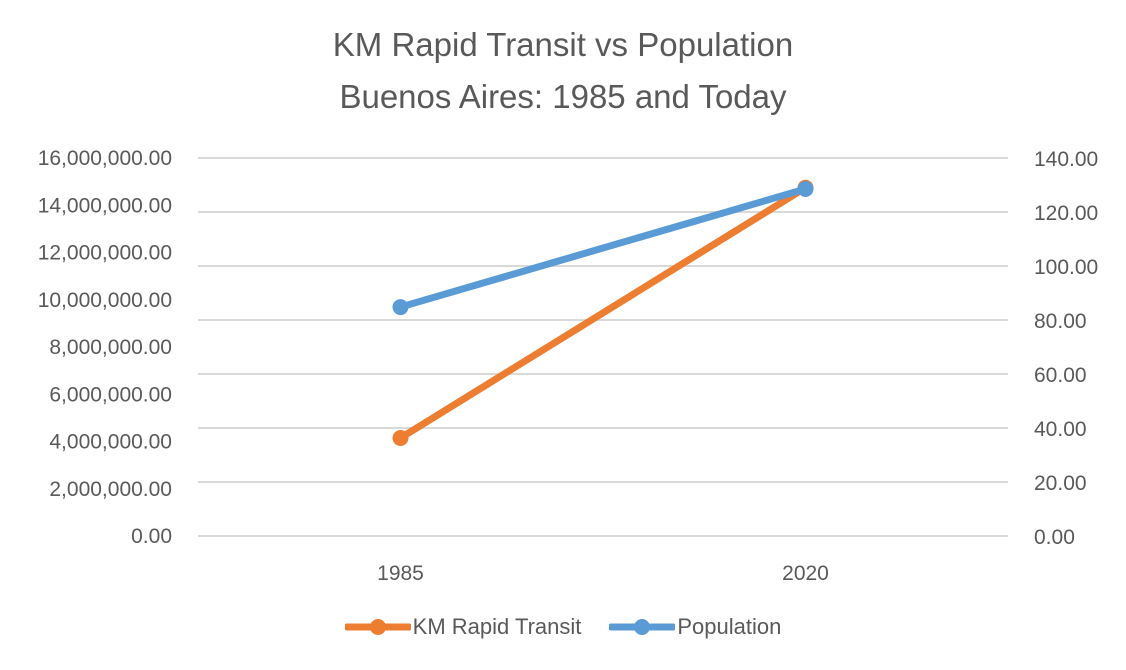 Image resolution: width=1126 pixels, height=670 pixels. What do you see at coordinates (110, 489) in the screenshot?
I see `left-axis-tick-label: 2,000,000.00` at bounding box center [110, 489].